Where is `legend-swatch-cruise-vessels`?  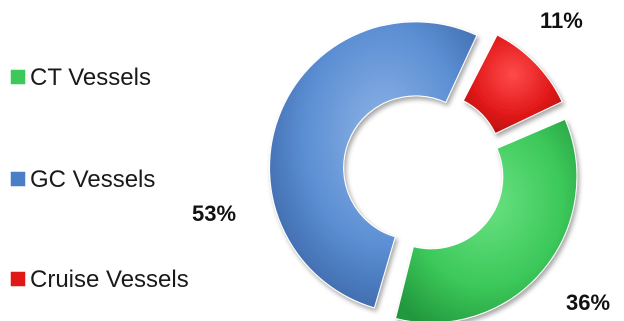
legend-swatch-cruise-vessels is located at coordinates (18, 279).